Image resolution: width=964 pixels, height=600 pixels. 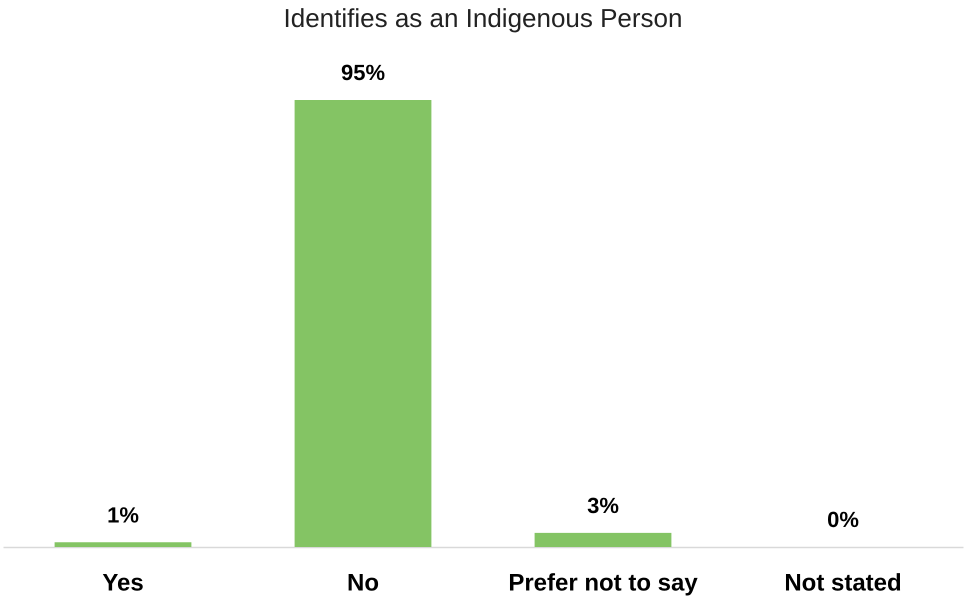 What do you see at coordinates (483, 18) in the screenshot?
I see `chart-title: Identifies as an Indigenous Person` at bounding box center [483, 18].